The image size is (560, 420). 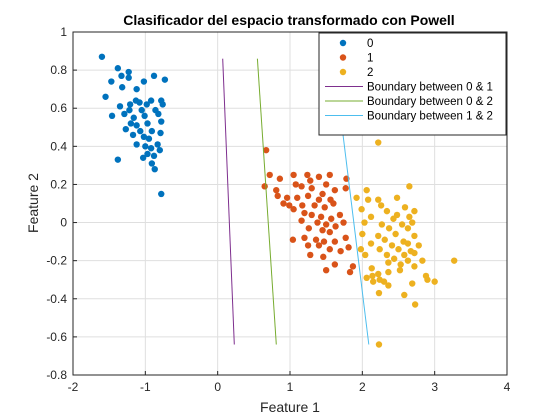 What do you see at coordinates (290, 407) in the screenshot?
I see `x-axis-label: Feature 1` at bounding box center [290, 407].